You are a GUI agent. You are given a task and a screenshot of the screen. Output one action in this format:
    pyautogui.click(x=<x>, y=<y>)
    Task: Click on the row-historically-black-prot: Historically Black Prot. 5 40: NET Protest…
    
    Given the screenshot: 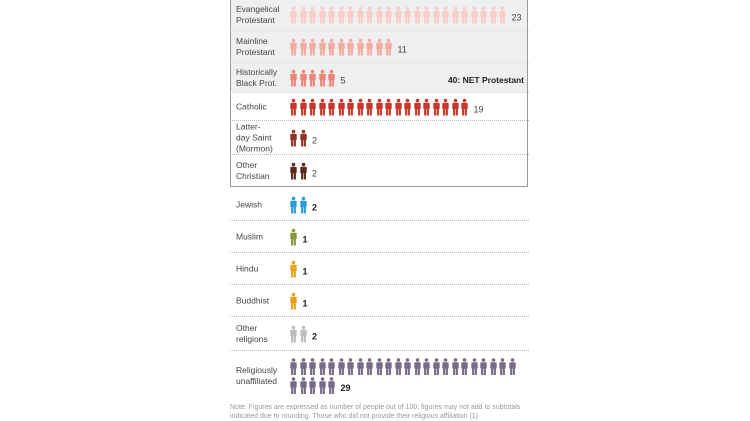 What is the action you would take?
    pyautogui.click(x=379, y=77)
    